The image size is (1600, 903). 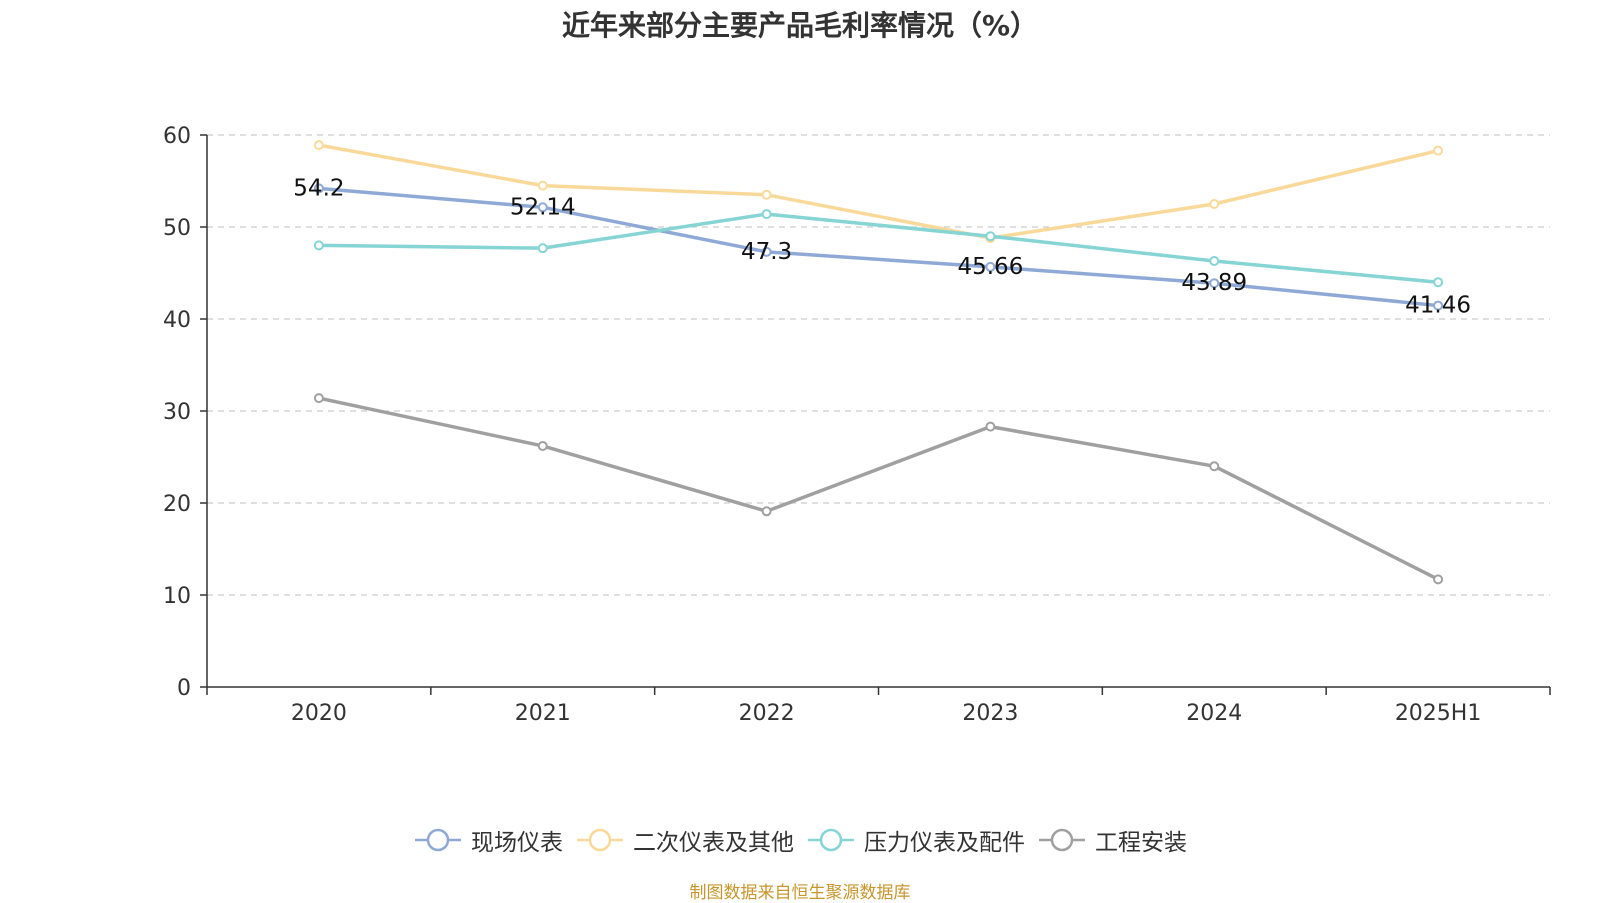 I want to click on data-label: 47.3, so click(x=766, y=252).